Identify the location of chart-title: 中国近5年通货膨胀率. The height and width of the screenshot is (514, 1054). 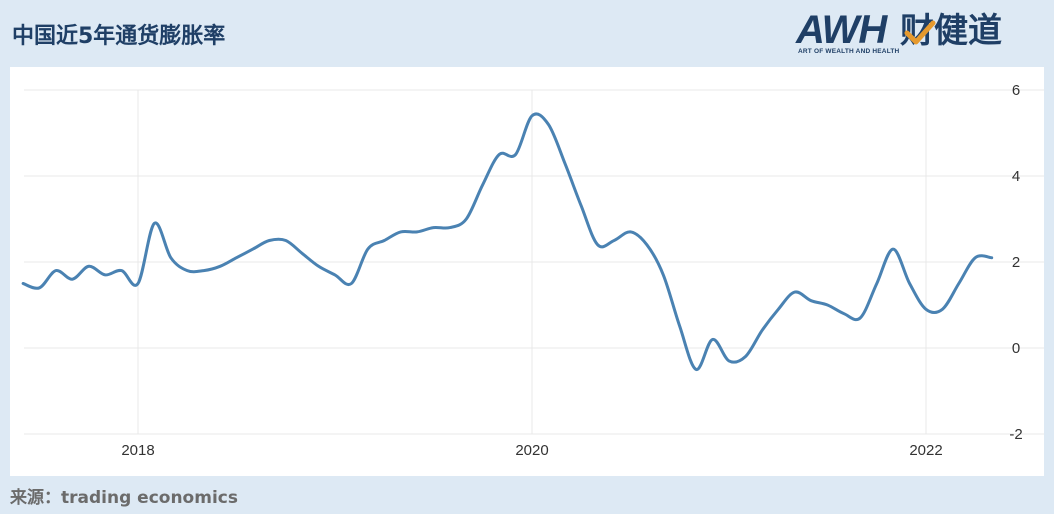
(119, 36).